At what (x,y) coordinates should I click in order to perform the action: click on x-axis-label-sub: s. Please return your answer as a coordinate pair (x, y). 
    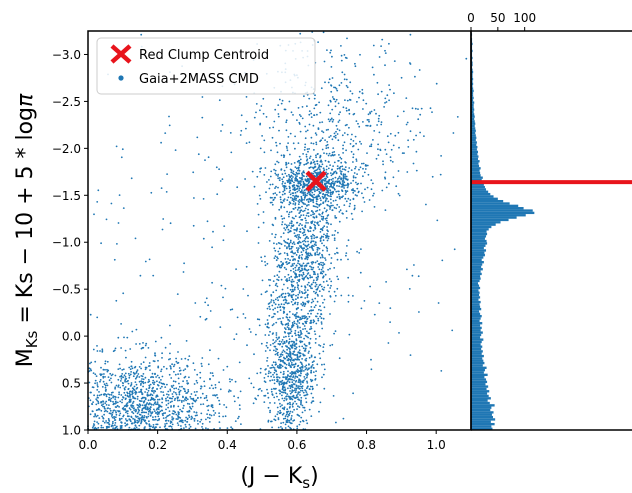
    Looking at the image, I should click on (306, 483).